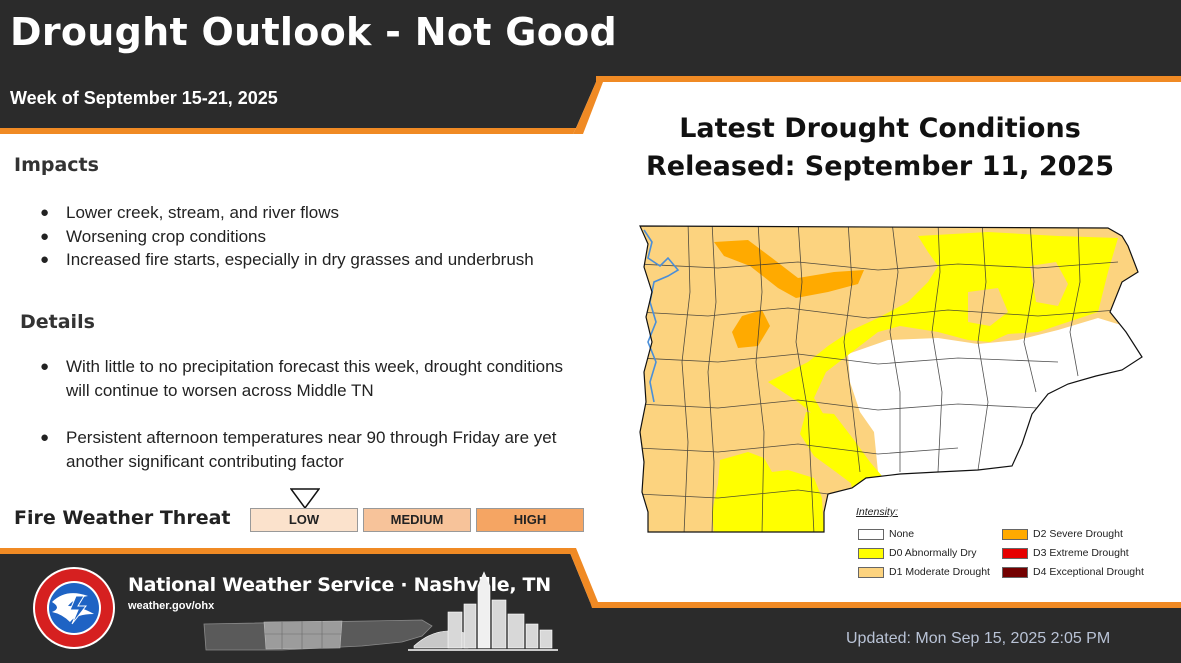 This screenshot has width=1181, height=663. Describe the element at coordinates (57, 322) in the screenshot. I see `details-heading: Details` at that location.